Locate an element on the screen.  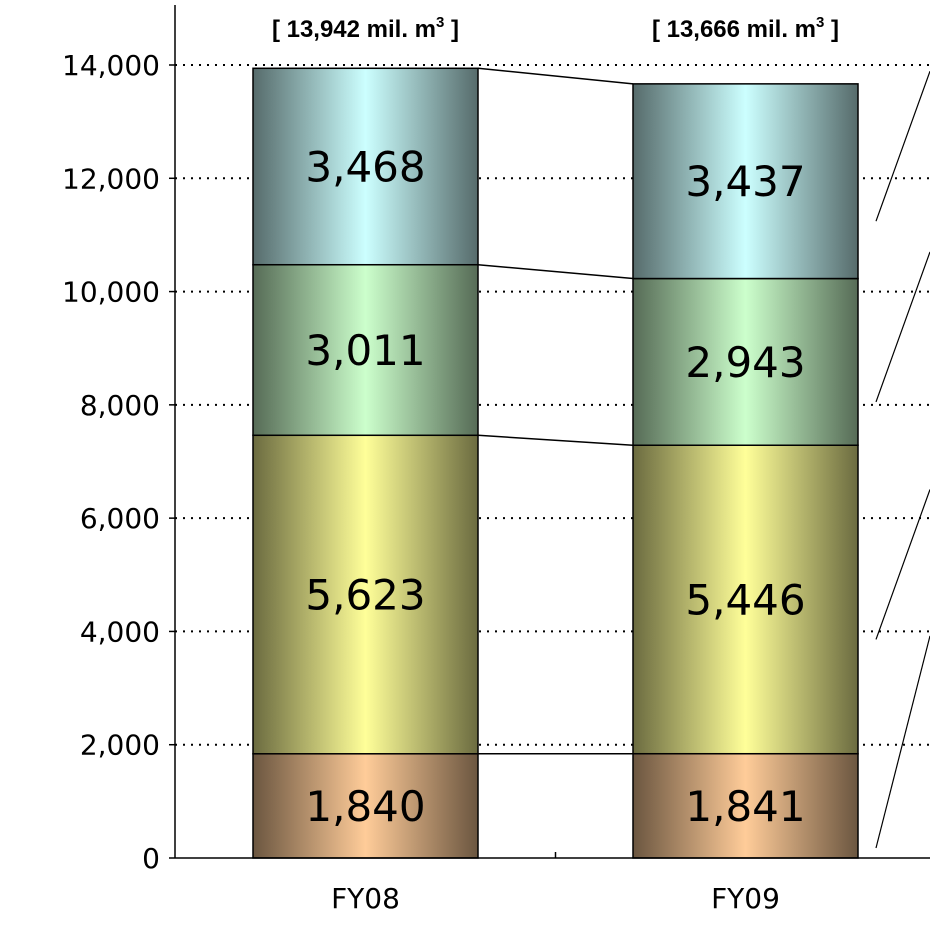
data-label: 3,011 is located at coordinates (365, 350).